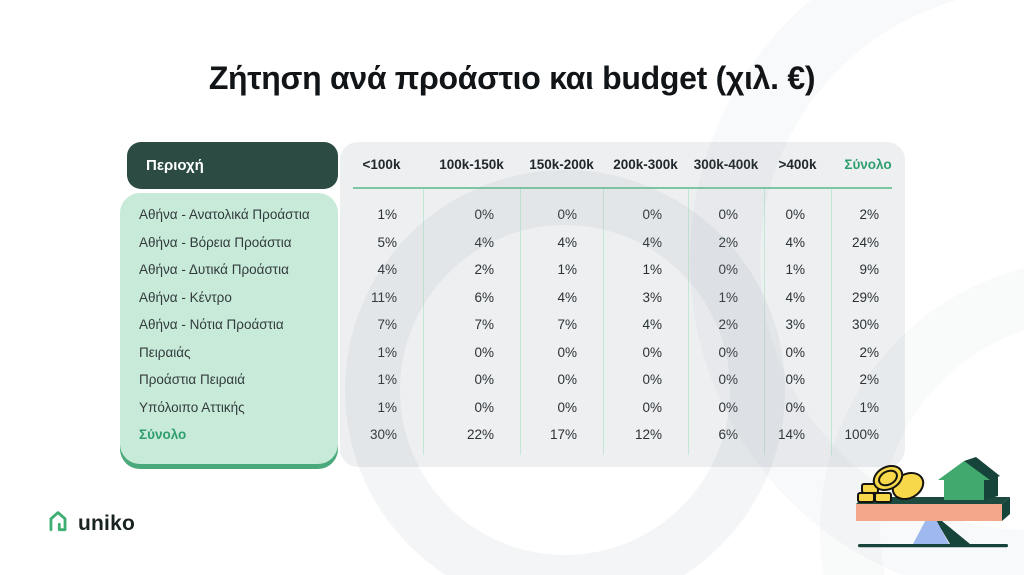  What do you see at coordinates (933, 502) in the screenshot?
I see `balance-illustration` at bounding box center [933, 502].